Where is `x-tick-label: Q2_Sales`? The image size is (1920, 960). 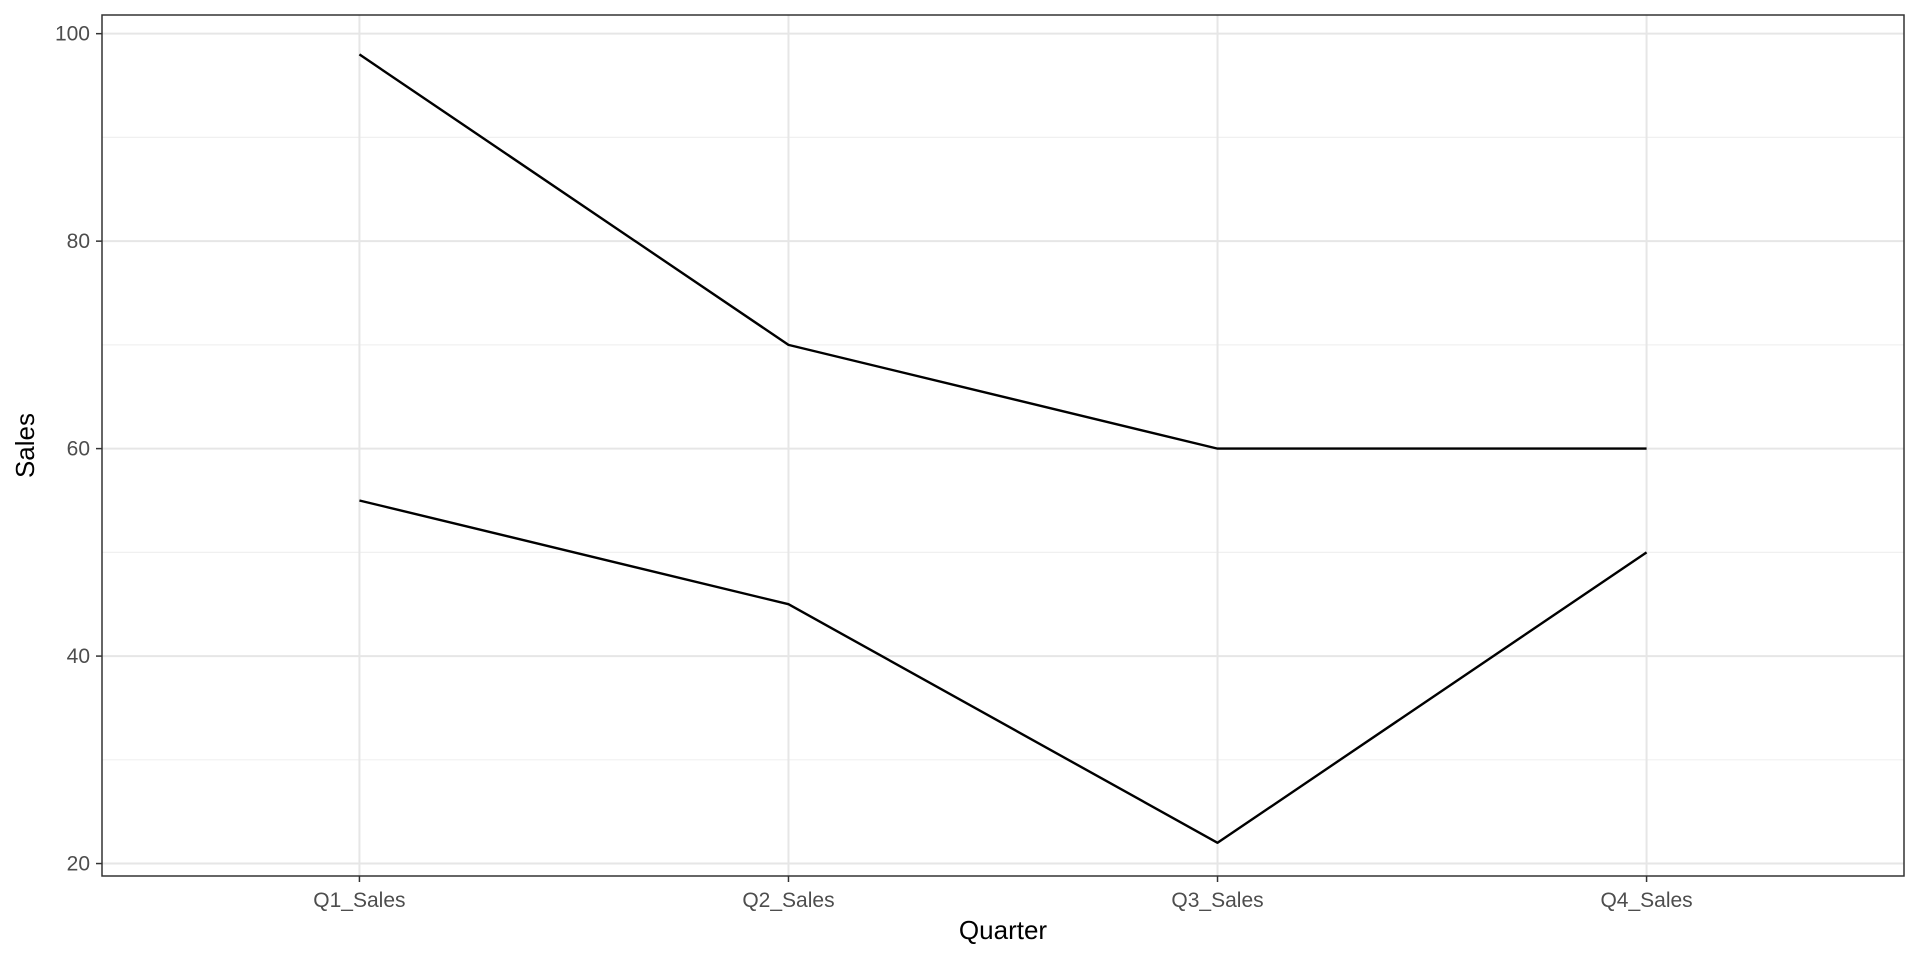
x-tick-label: Q2_Sales is located at coordinates (788, 900).